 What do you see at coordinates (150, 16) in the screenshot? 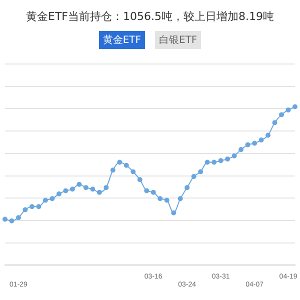
I see `chart-title: 黄金ETF当前持仓：1056.5吨，较上日增加8.19吨` at bounding box center [150, 16].